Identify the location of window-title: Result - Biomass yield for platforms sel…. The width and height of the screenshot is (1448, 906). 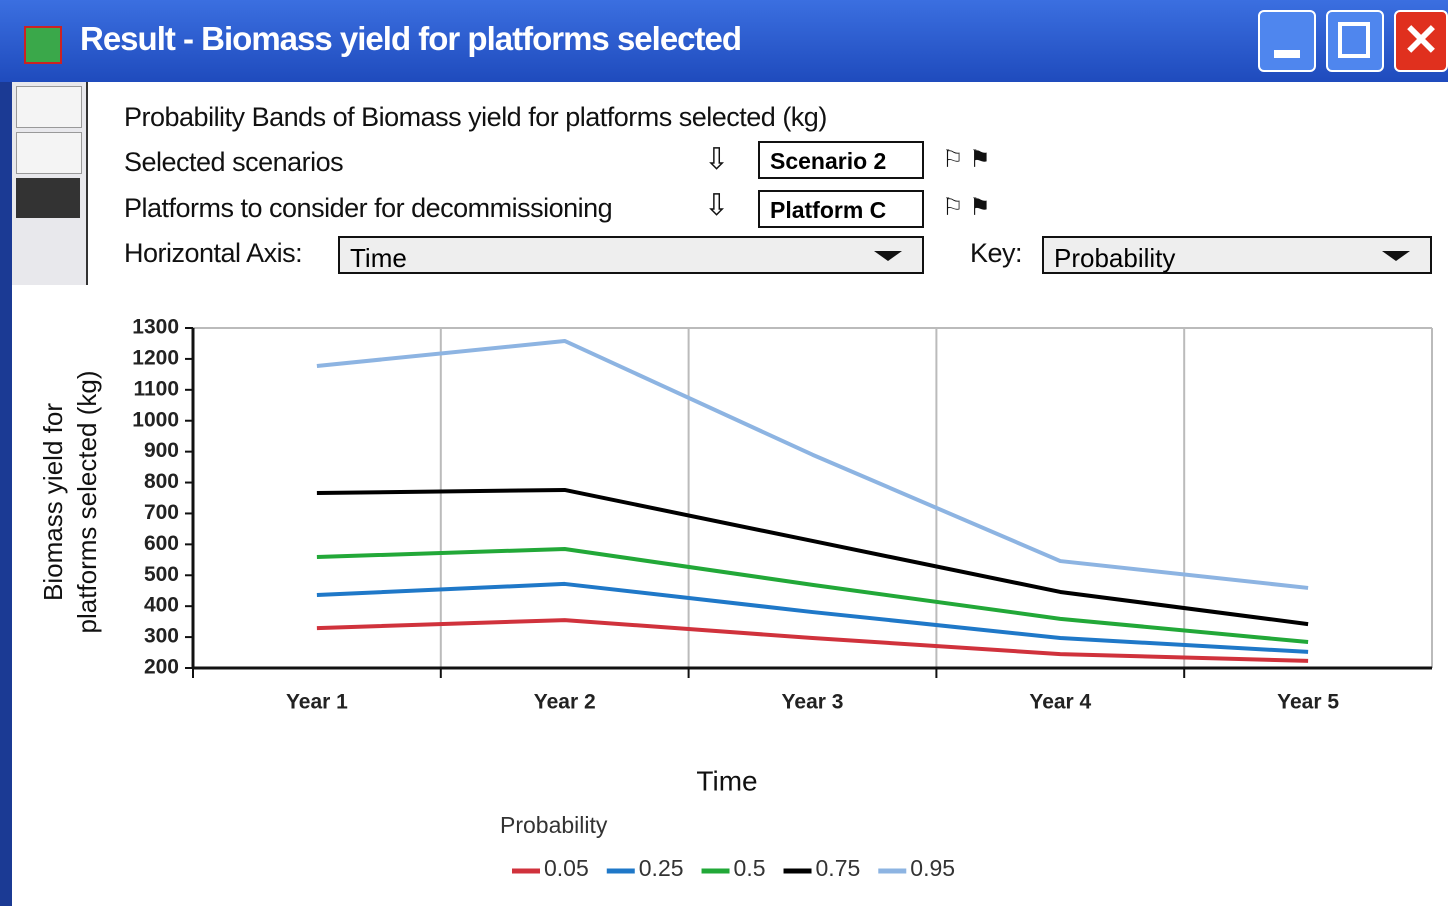
(411, 38).